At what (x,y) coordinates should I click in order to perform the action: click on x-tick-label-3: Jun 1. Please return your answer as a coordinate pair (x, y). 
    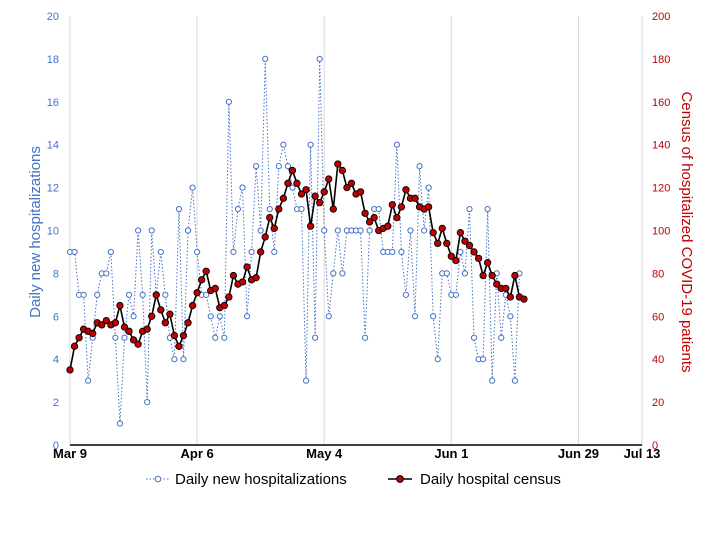
    Looking at the image, I should click on (451, 453).